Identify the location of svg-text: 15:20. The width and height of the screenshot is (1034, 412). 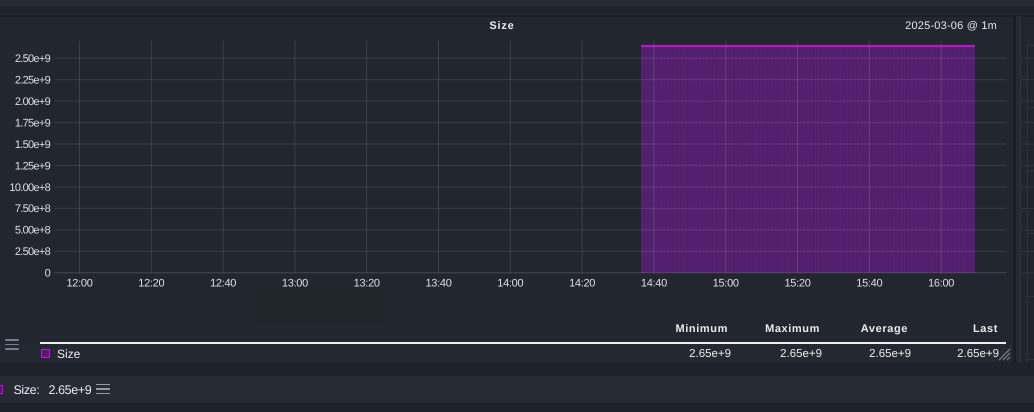
(797, 284).